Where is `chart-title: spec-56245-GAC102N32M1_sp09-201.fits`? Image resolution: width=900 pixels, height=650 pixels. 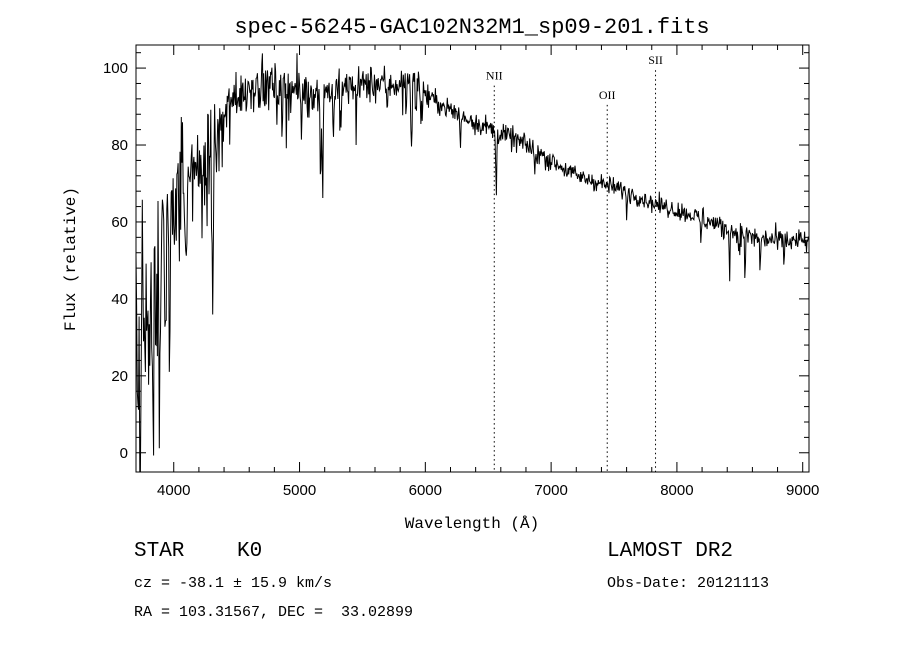
chart-title: spec-56245-GAC102N32M1_sp09-201.fits is located at coordinates (471, 27).